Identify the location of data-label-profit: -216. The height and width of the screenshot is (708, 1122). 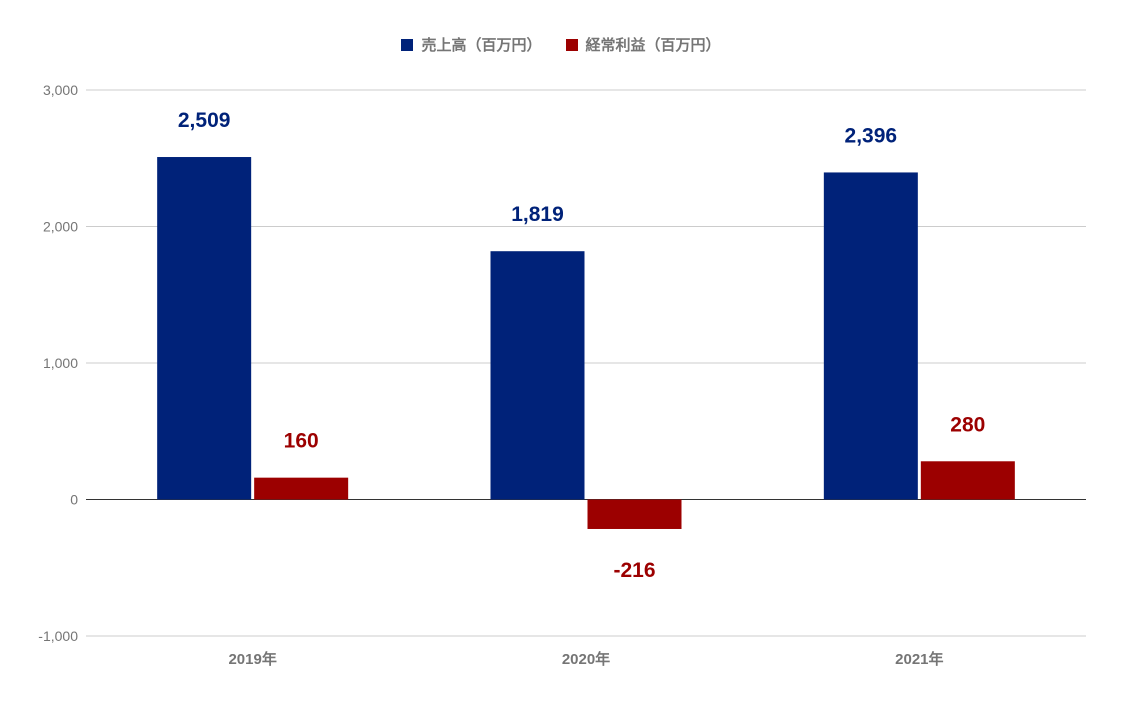
(634, 570).